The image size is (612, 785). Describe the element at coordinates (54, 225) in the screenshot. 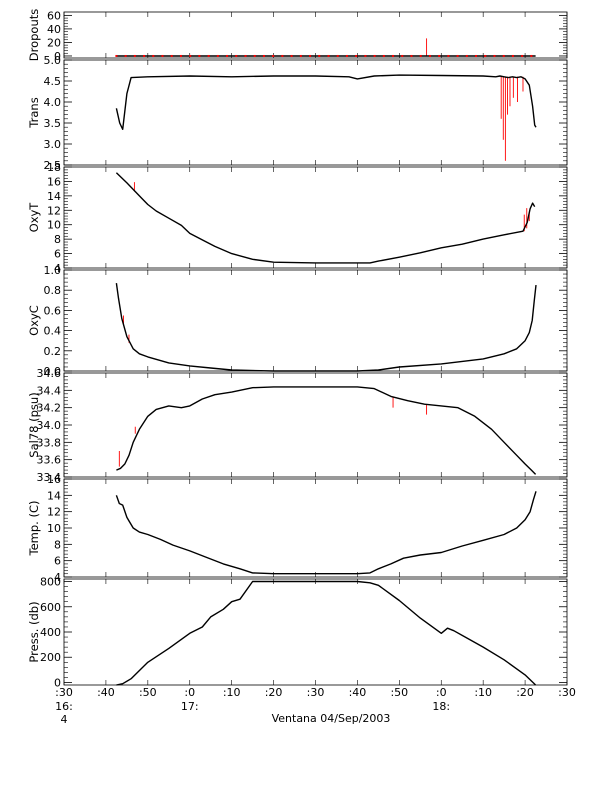

I see `oxyt-ytick-label: 10` at that location.